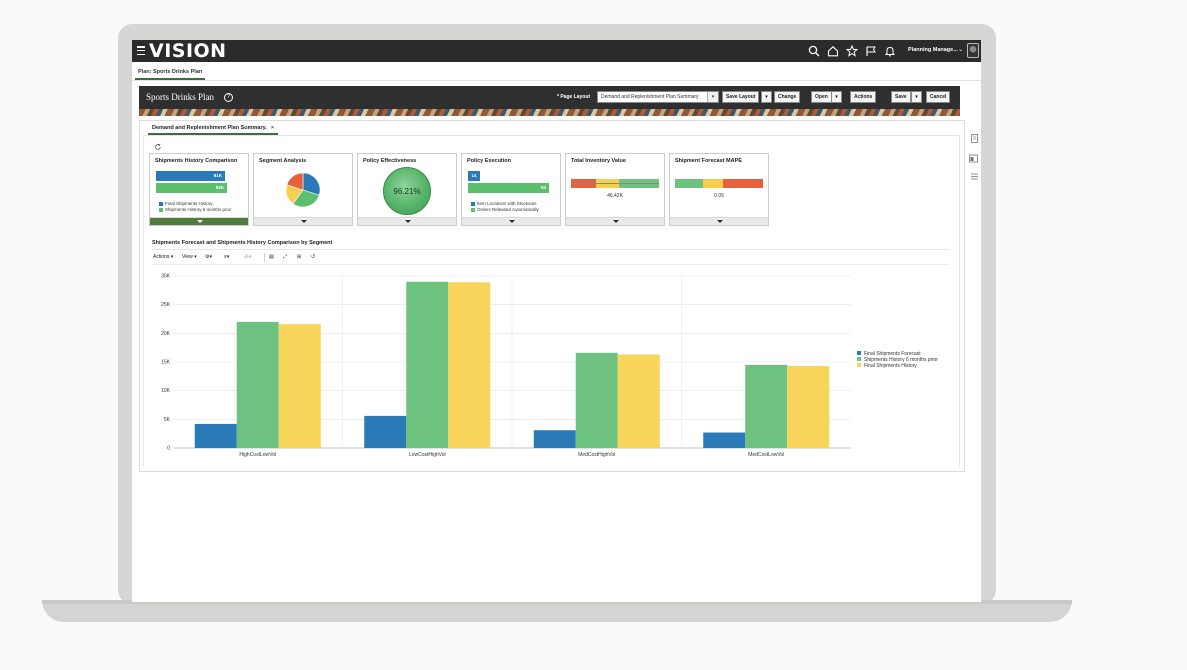 This screenshot has width=1187, height=670. Describe the element at coordinates (852, 51) in the screenshot. I see `star-icon` at that location.